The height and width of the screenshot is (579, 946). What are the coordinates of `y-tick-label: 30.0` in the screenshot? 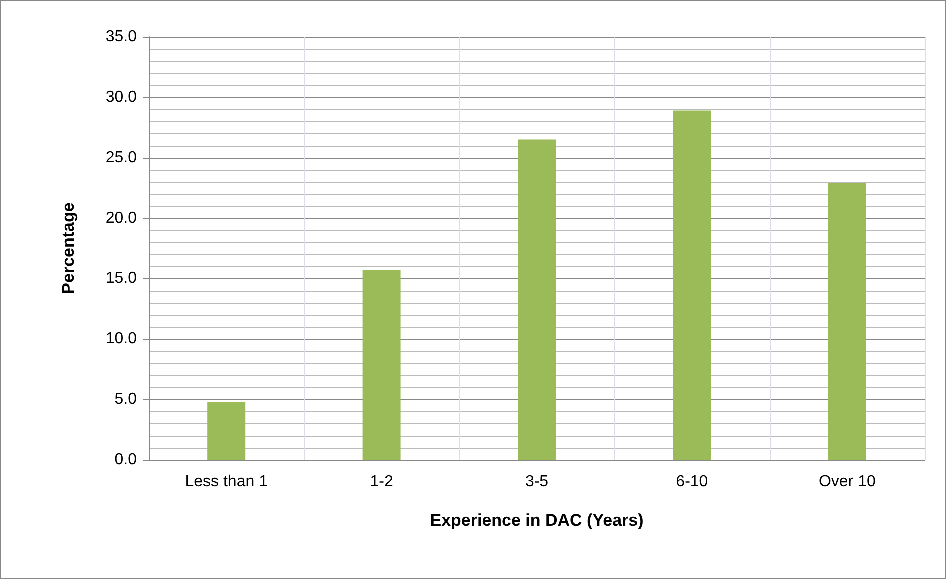 It's located at (122, 97).